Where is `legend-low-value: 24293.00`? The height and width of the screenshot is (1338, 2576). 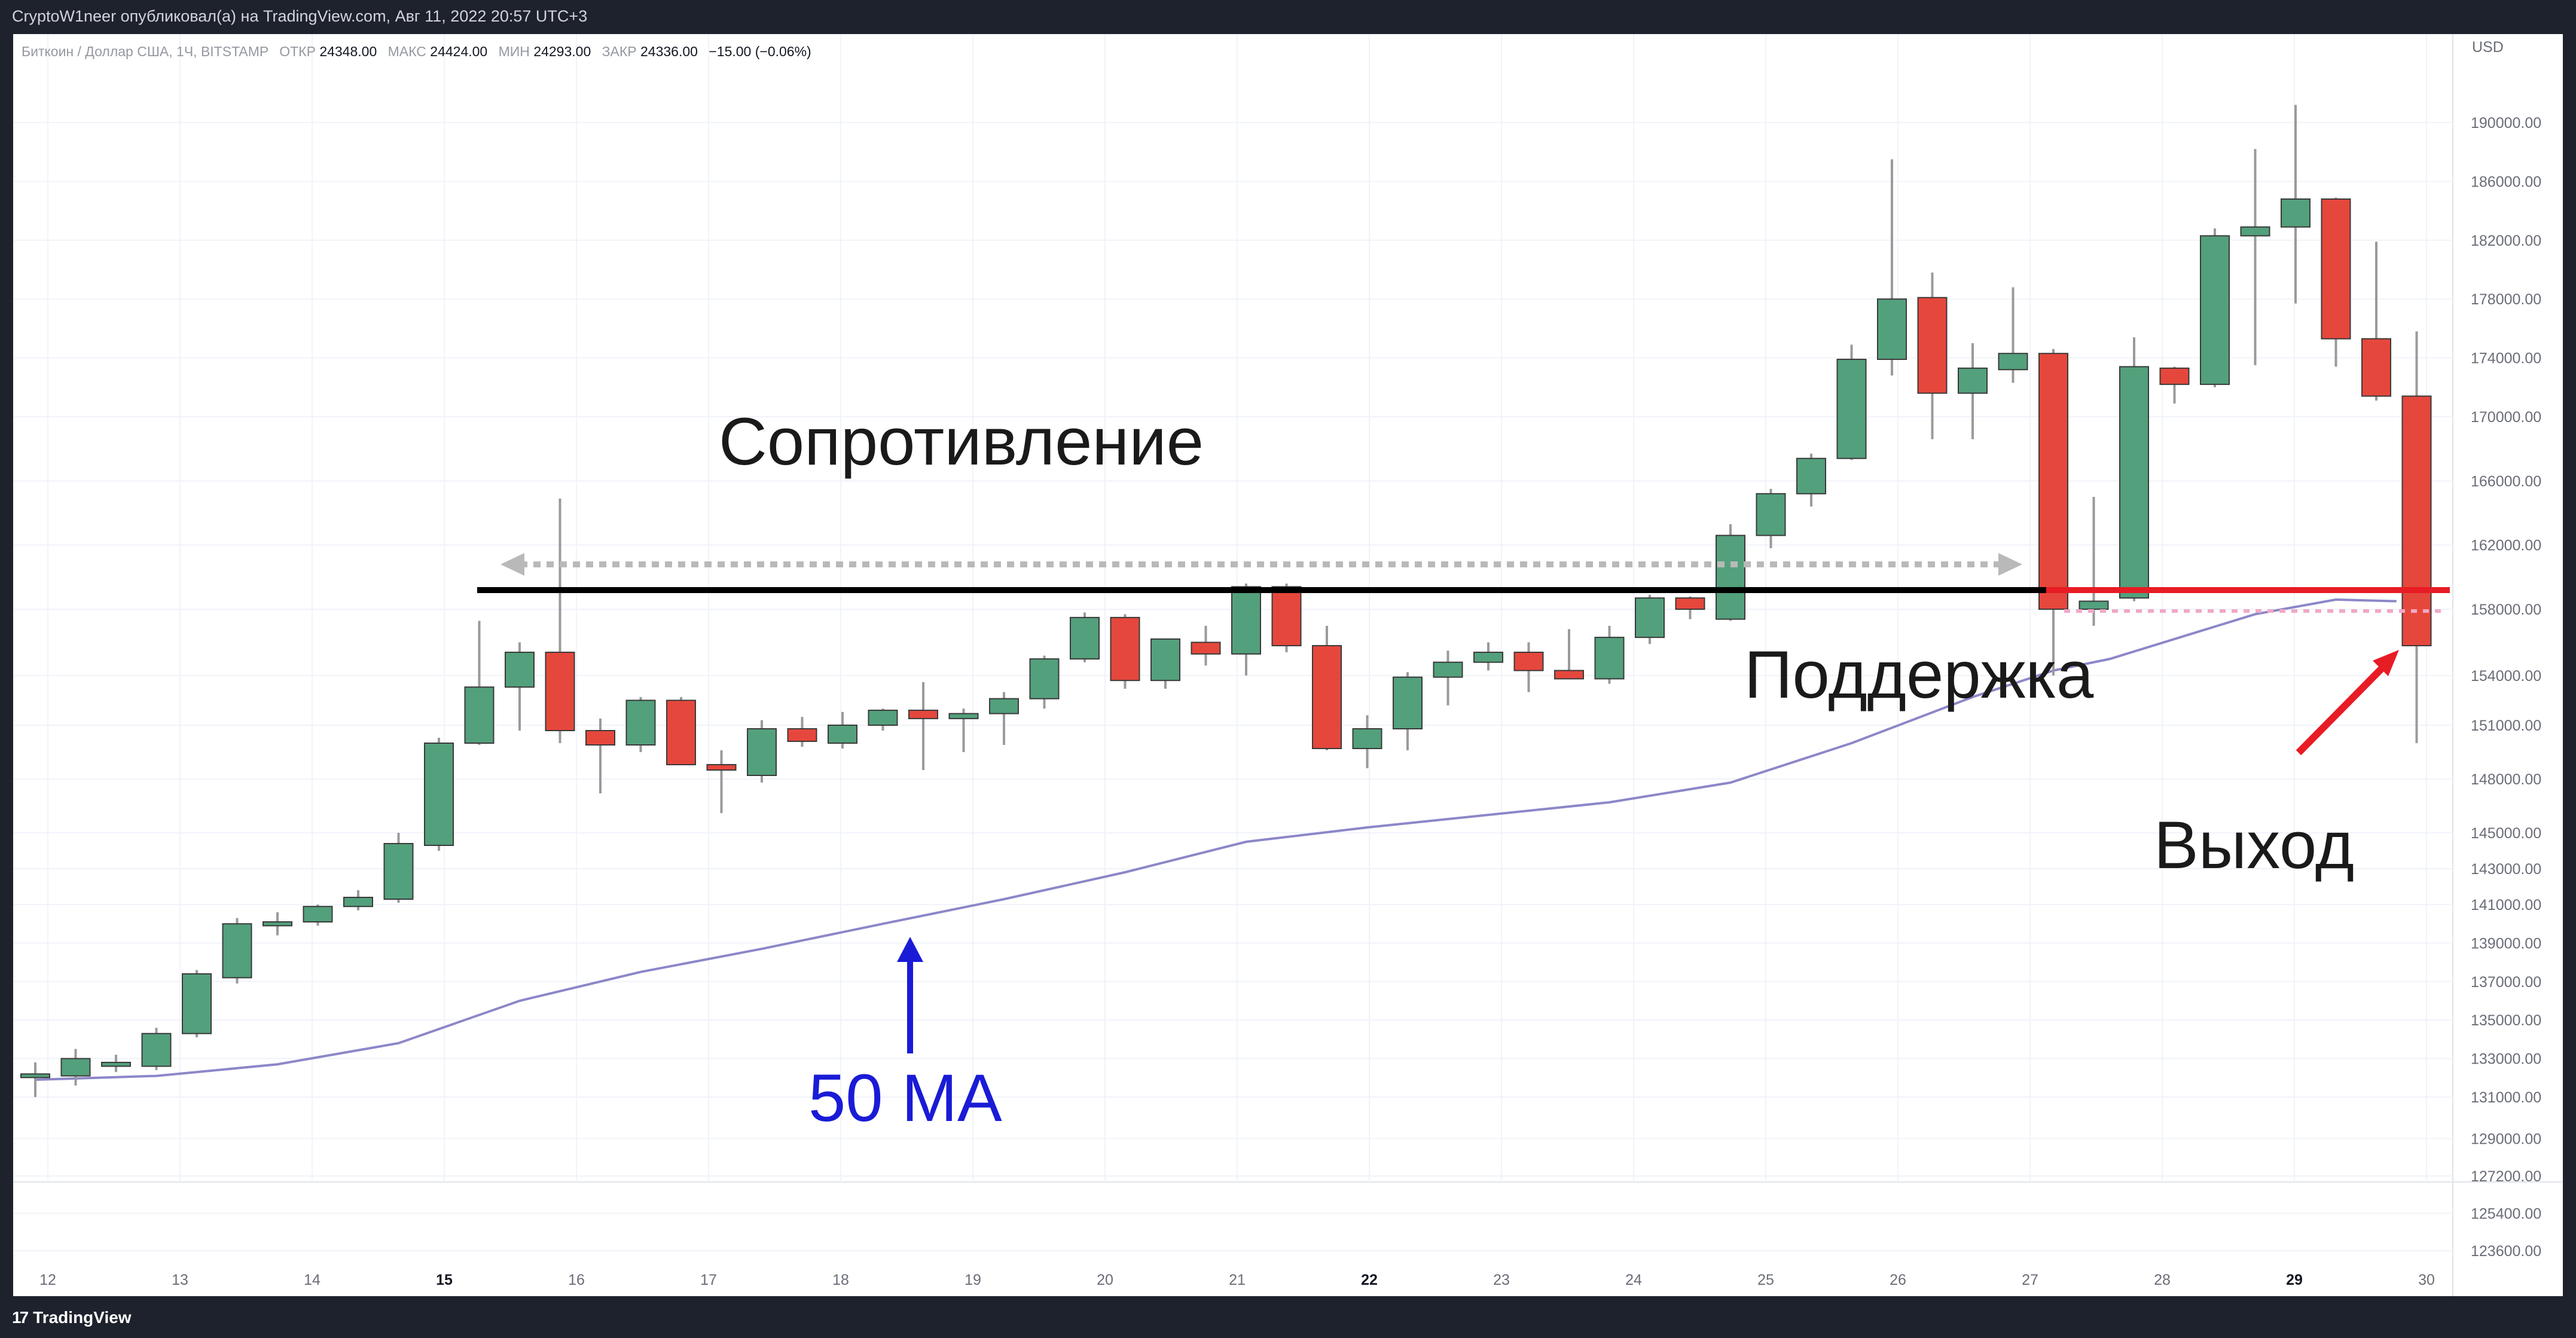
legend-low-value: 24293.00 is located at coordinates (562, 51).